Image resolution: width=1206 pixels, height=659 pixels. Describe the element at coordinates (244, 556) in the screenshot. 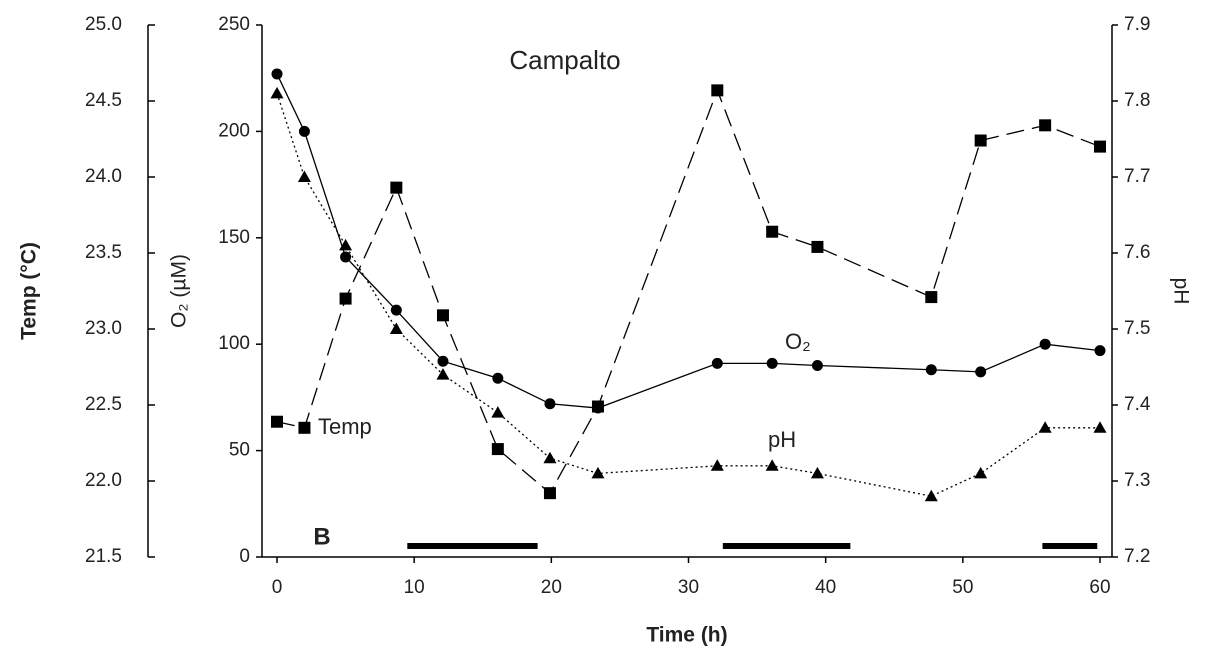

I see `y-tick-label: 0` at that location.